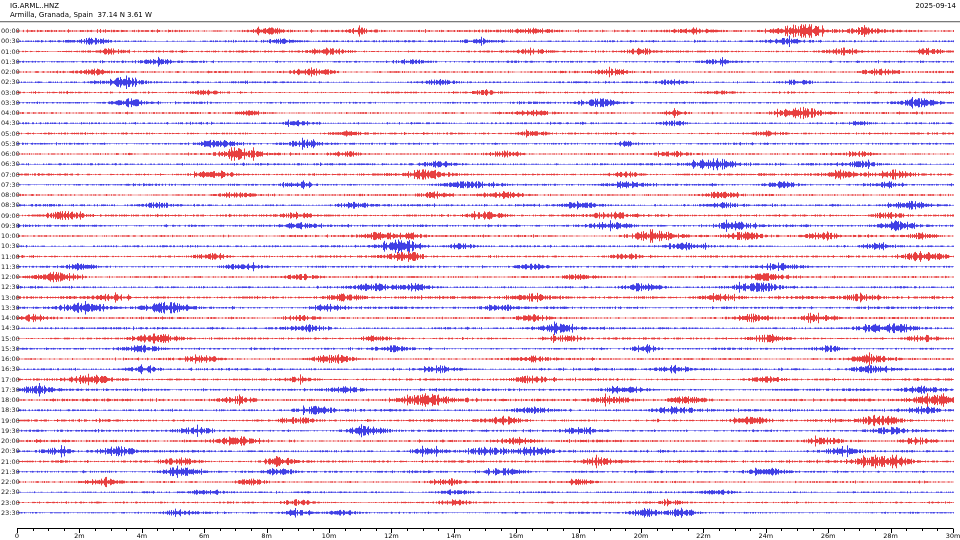 Image resolution: width=960 pixels, height=540 pixels. I want to click on row-time-label: 05:00, so click(10, 133).